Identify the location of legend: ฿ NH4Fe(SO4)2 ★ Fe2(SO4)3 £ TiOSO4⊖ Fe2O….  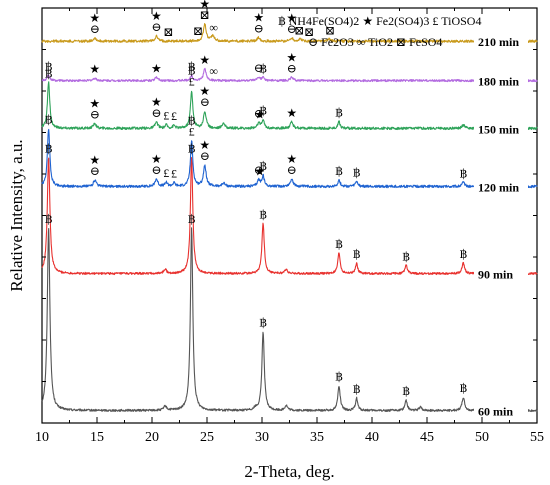
(379, 31).